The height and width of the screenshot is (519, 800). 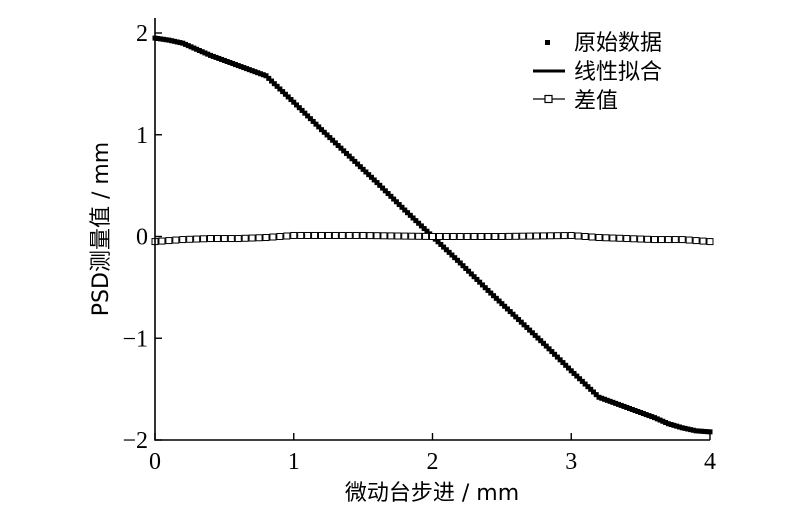 I want to click on y-tick-label: −1, so click(x=135, y=339).